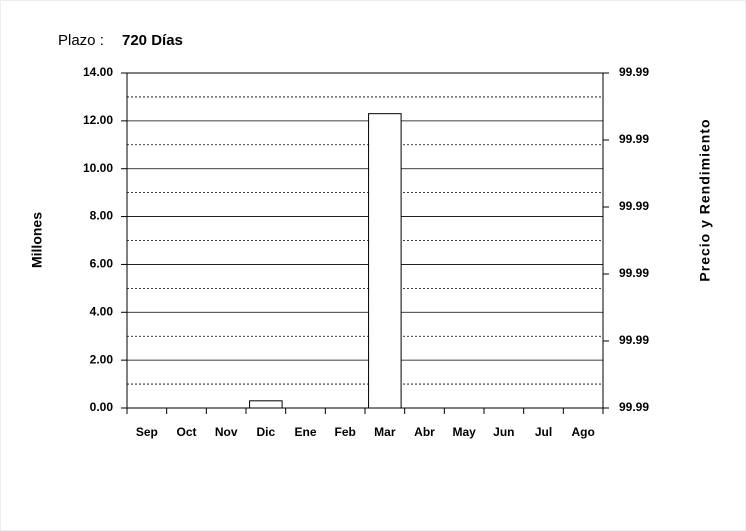  I want to click on x-tick-label: Ago, so click(583, 432).